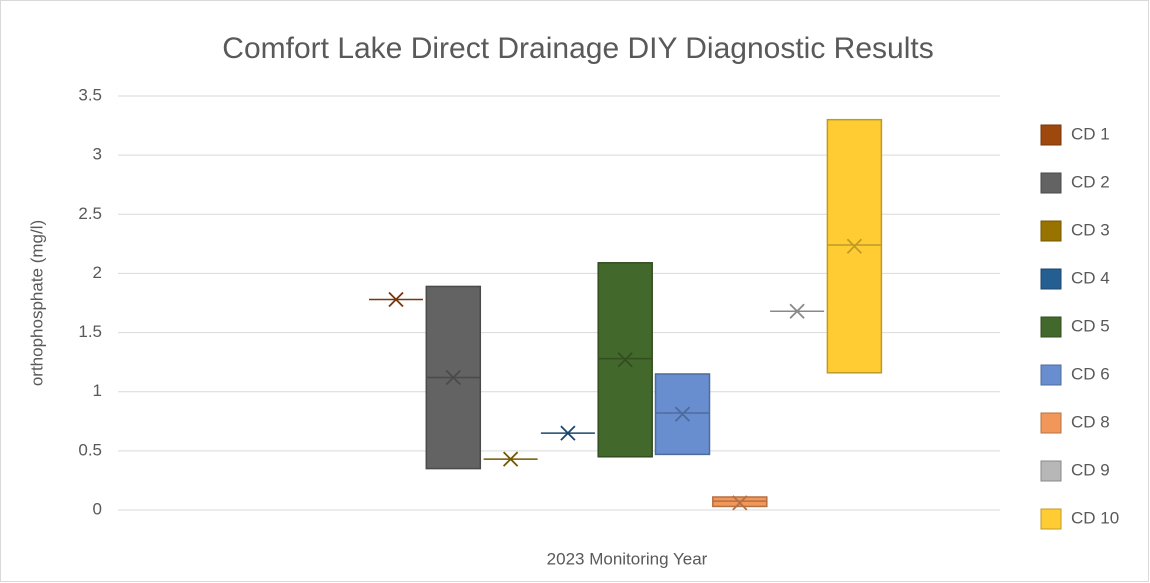 Image resolution: width=1150 pixels, height=583 pixels. What do you see at coordinates (1090, 325) in the screenshot?
I see `legend-label: CD 5` at bounding box center [1090, 325].